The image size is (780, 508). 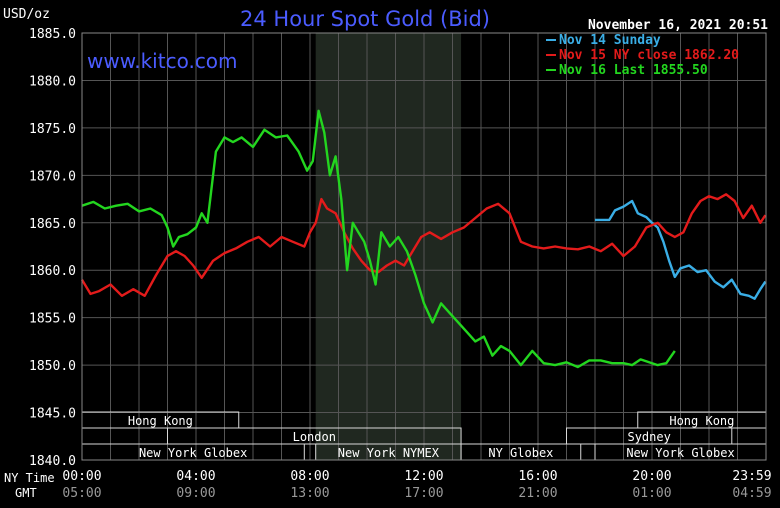 I want to click on session-box, so click(x=314, y=436).